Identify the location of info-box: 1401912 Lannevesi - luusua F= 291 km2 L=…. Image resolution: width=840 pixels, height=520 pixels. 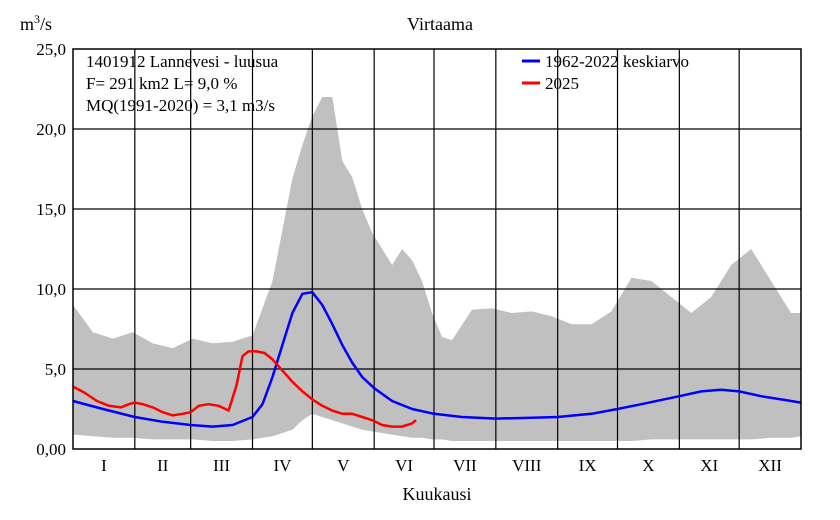
(182, 83).